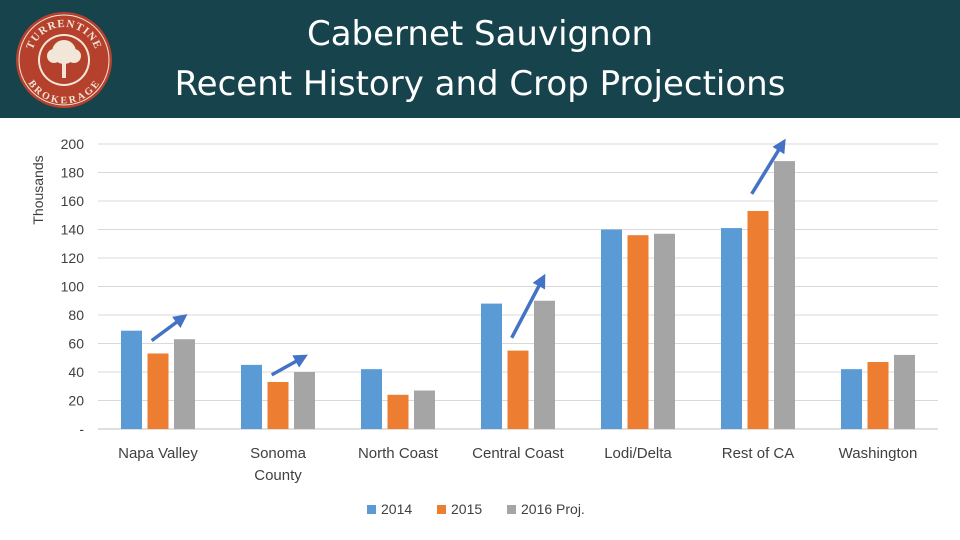  Describe the element at coordinates (73, 144) in the screenshot. I see `y-tick-label: 200` at that location.